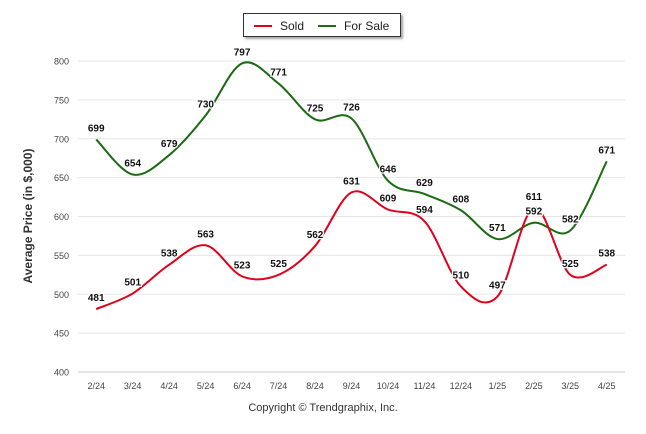 This screenshot has width=646, height=434. I want to click on legend-label-for-sale: For Sale, so click(367, 26).